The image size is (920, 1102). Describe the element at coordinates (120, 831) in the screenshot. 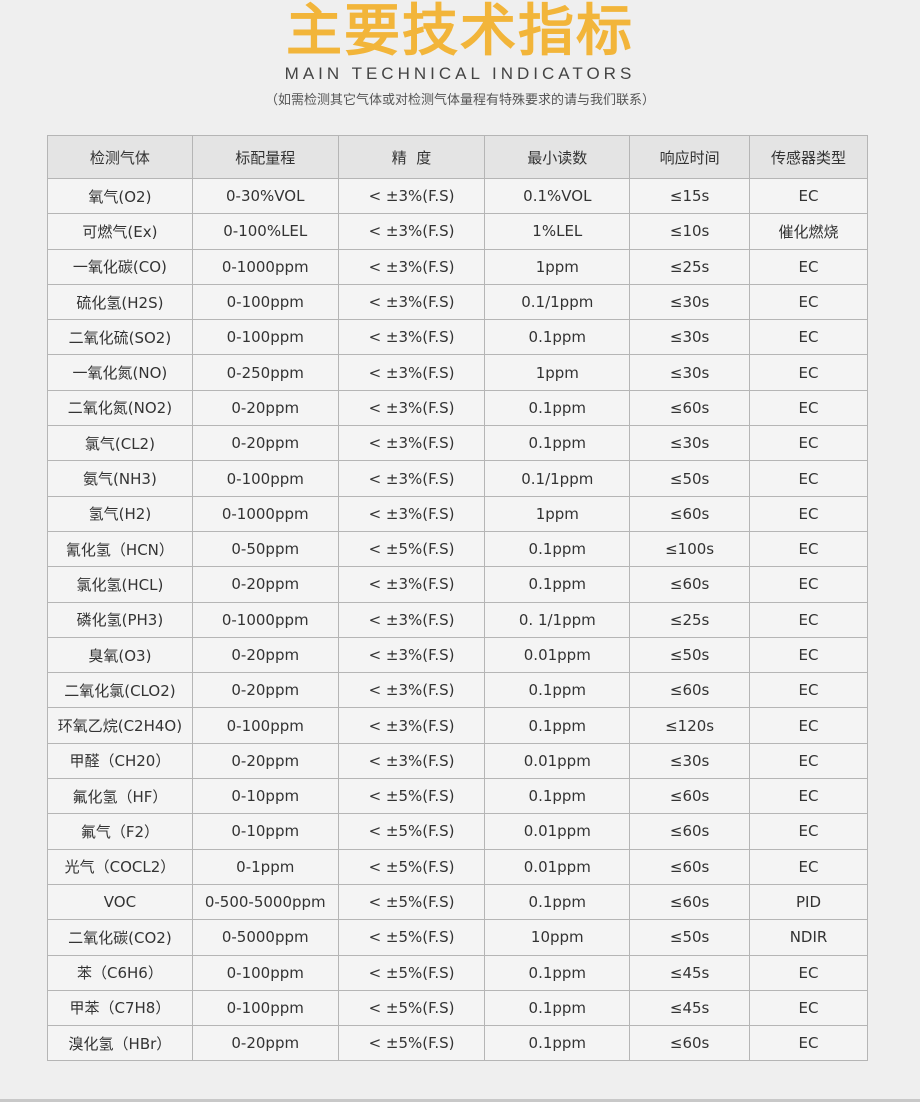

I see `table-cell: 氟气（F2）` at that location.